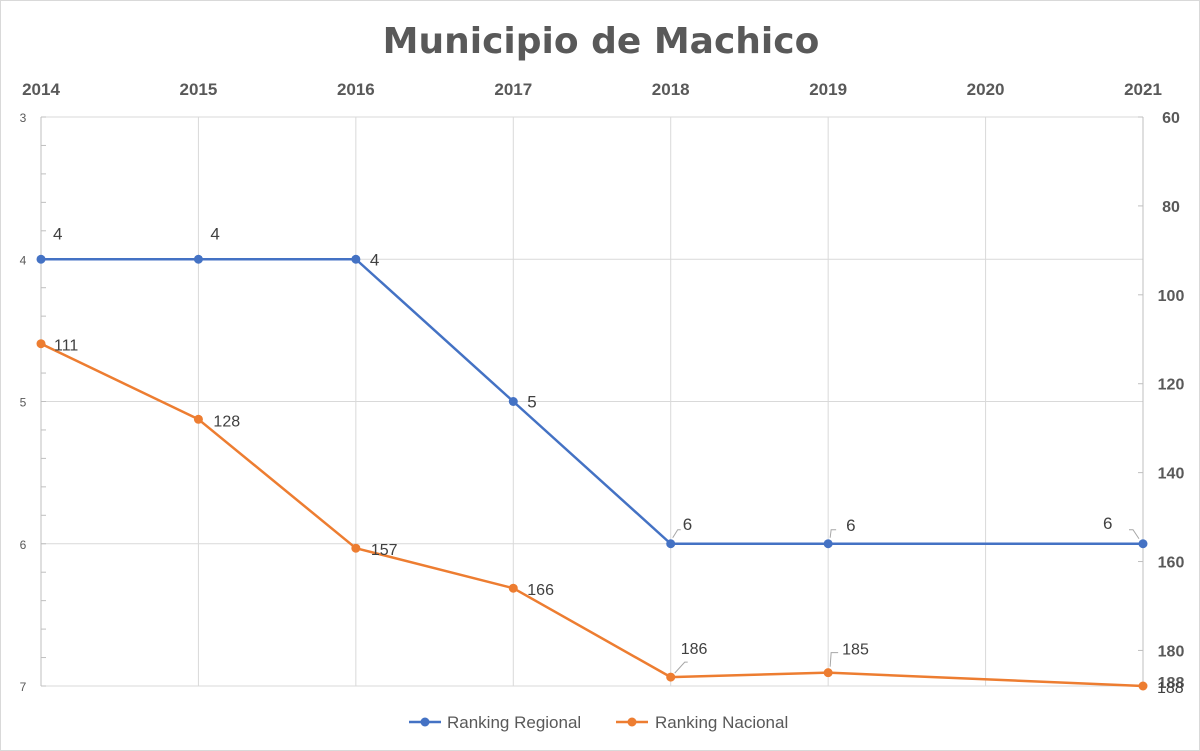 The height and width of the screenshot is (751, 1200). Describe the element at coordinates (23, 403) in the screenshot. I see `y-left-tick-label: 5` at that location.